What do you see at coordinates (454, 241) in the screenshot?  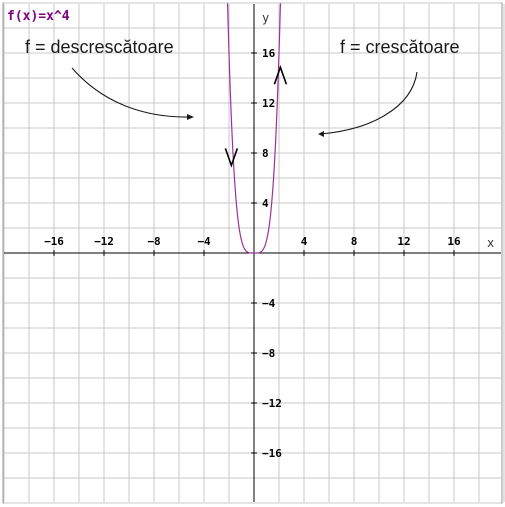 I see `x-tick-label: 16` at bounding box center [454, 241].